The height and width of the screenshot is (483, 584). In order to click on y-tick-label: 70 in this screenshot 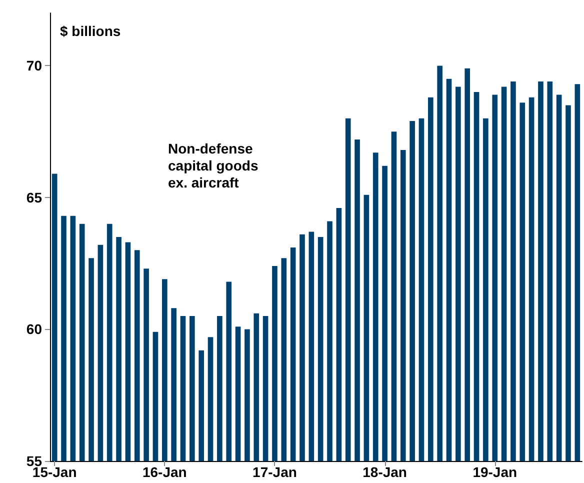, I will do `click(34, 66)`.